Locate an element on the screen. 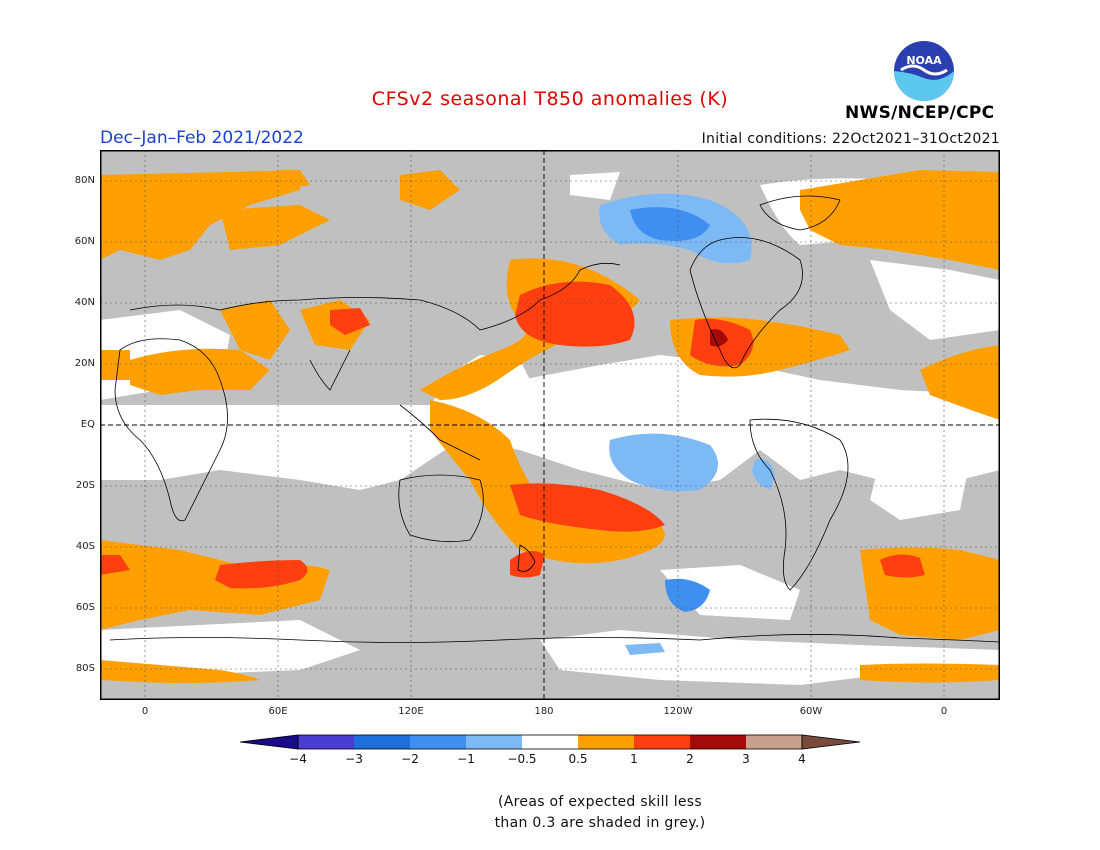  agency-label: NWS/NCEP/CPC is located at coordinates (920, 113).